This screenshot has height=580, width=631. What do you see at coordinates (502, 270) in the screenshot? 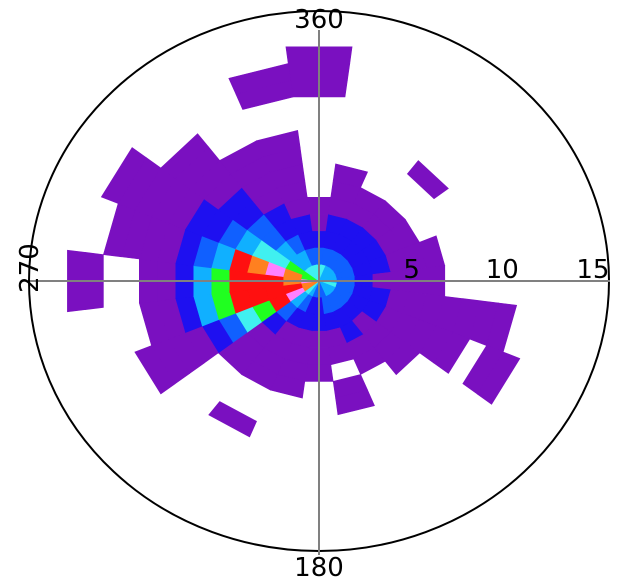
I see `radial-tick-label: 10` at bounding box center [502, 270].